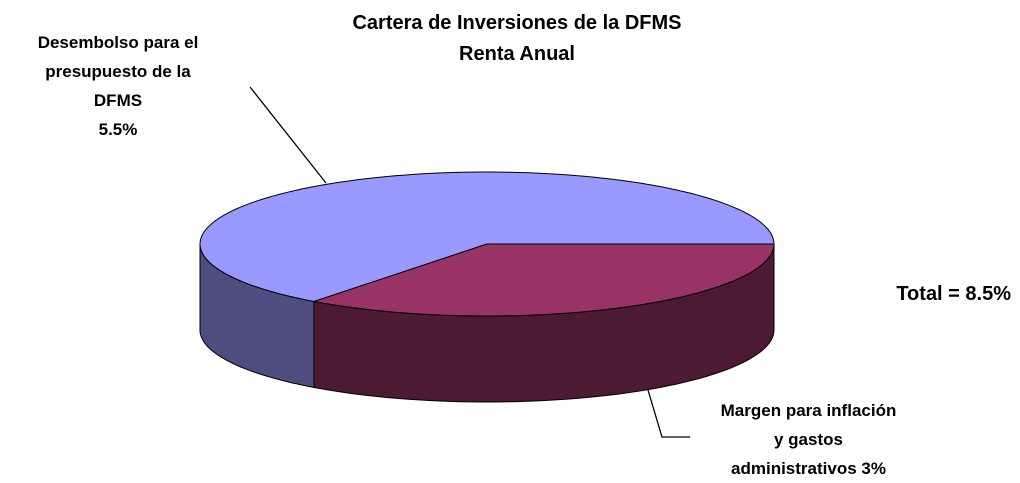 This screenshot has width=1020, height=483. What do you see at coordinates (873, 468) in the screenshot?
I see `value-label: 3%` at bounding box center [873, 468].